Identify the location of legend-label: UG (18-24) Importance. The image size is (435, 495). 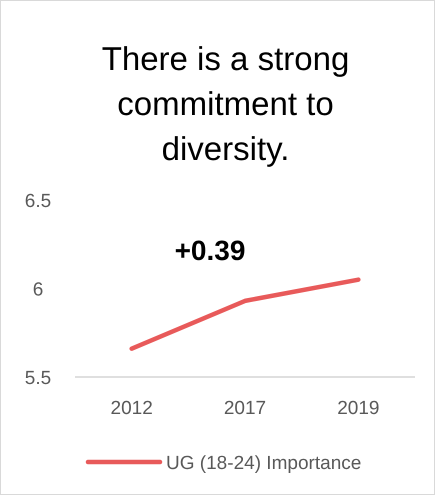
(264, 463).